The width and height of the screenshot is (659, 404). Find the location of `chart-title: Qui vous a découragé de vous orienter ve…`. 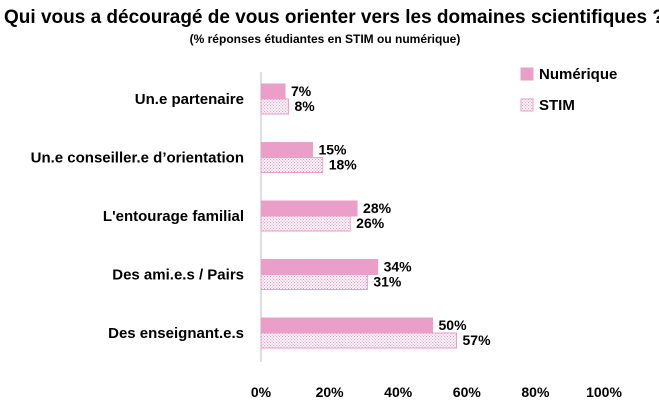

chart-title: Qui vous a découragé de vous orienter ve… is located at coordinates (331, 17).